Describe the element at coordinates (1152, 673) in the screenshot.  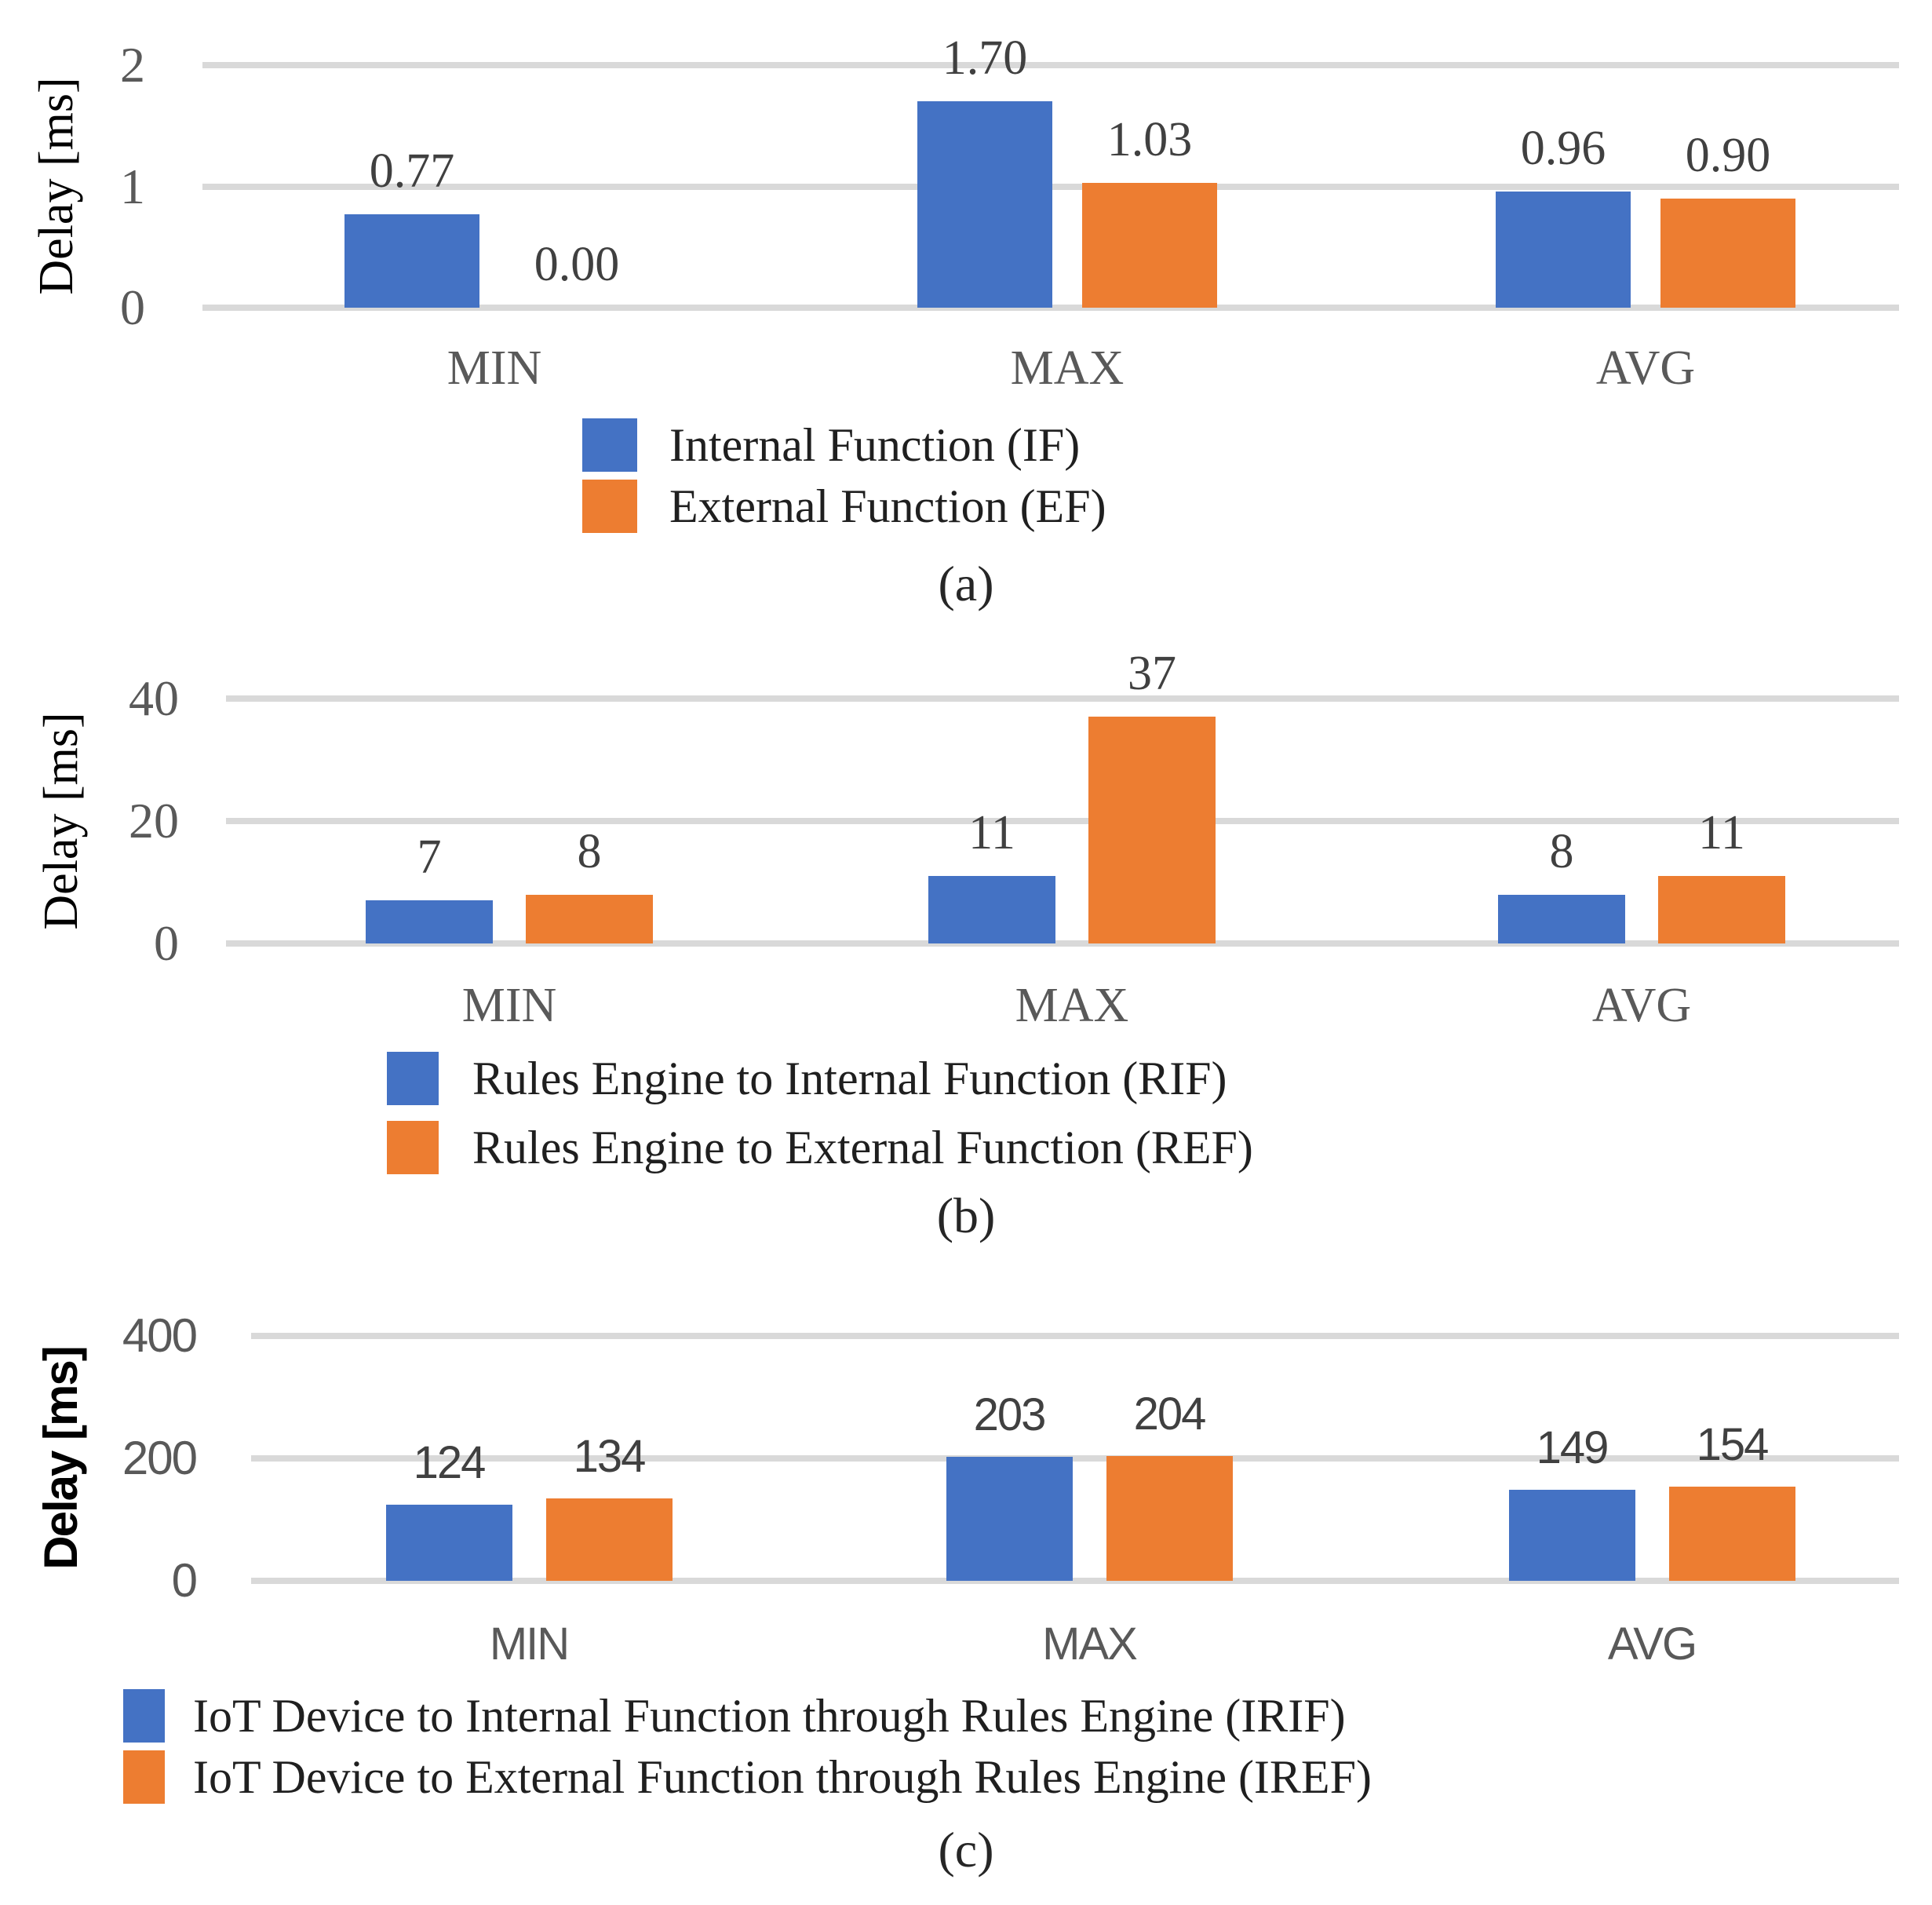
I see `data-label: 37` at that location.